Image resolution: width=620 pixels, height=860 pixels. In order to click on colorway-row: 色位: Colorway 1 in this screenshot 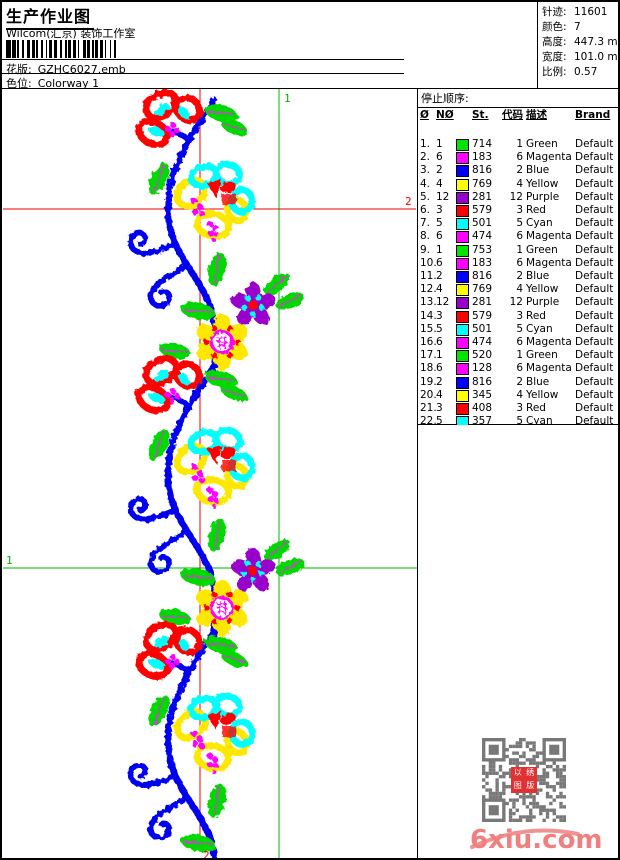, I will do `click(52, 83)`.